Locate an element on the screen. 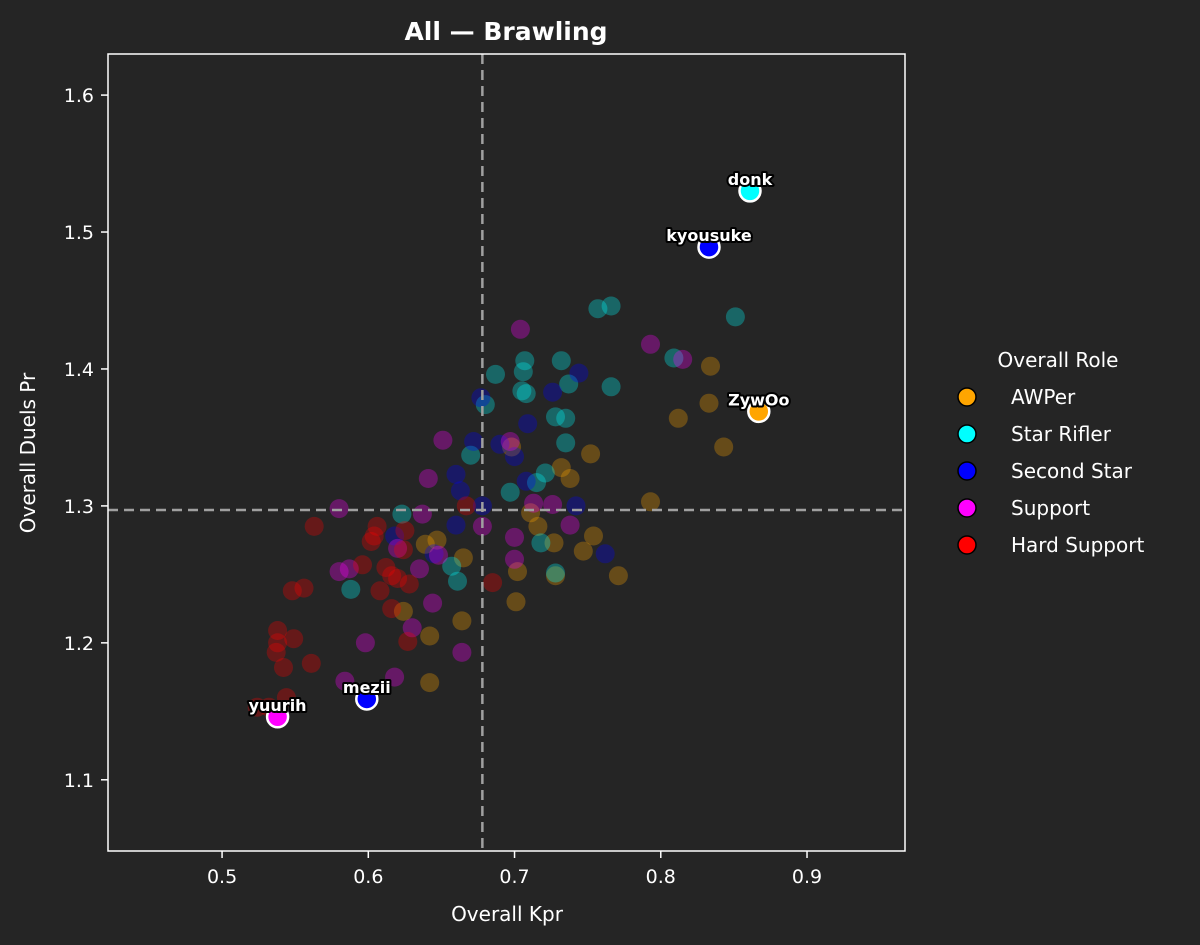  legend-marker-hard-support is located at coordinates (967, 545).